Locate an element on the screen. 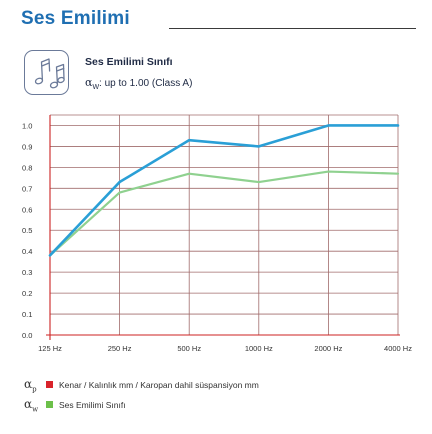 Image resolution: width=432 pixels, height=434 pixels. title-row: Ses Emilimi is located at coordinates (221, 22).